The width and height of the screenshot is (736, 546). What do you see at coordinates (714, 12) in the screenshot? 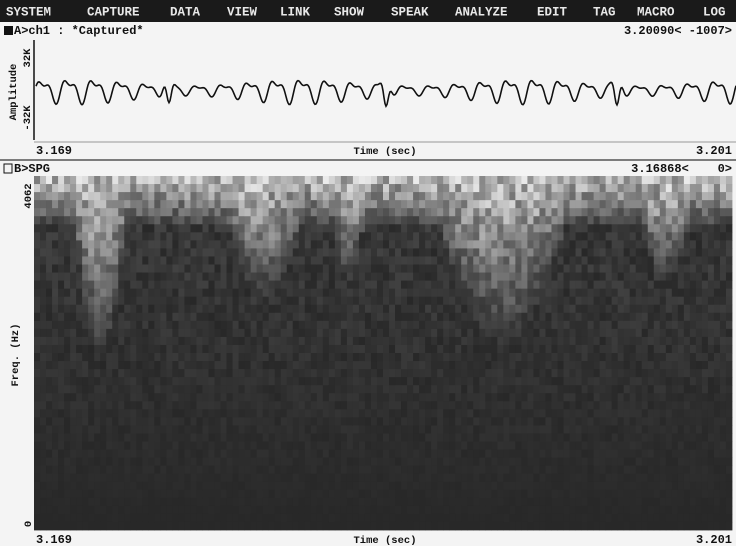
I see `menu-item: LOG` at bounding box center [714, 12].